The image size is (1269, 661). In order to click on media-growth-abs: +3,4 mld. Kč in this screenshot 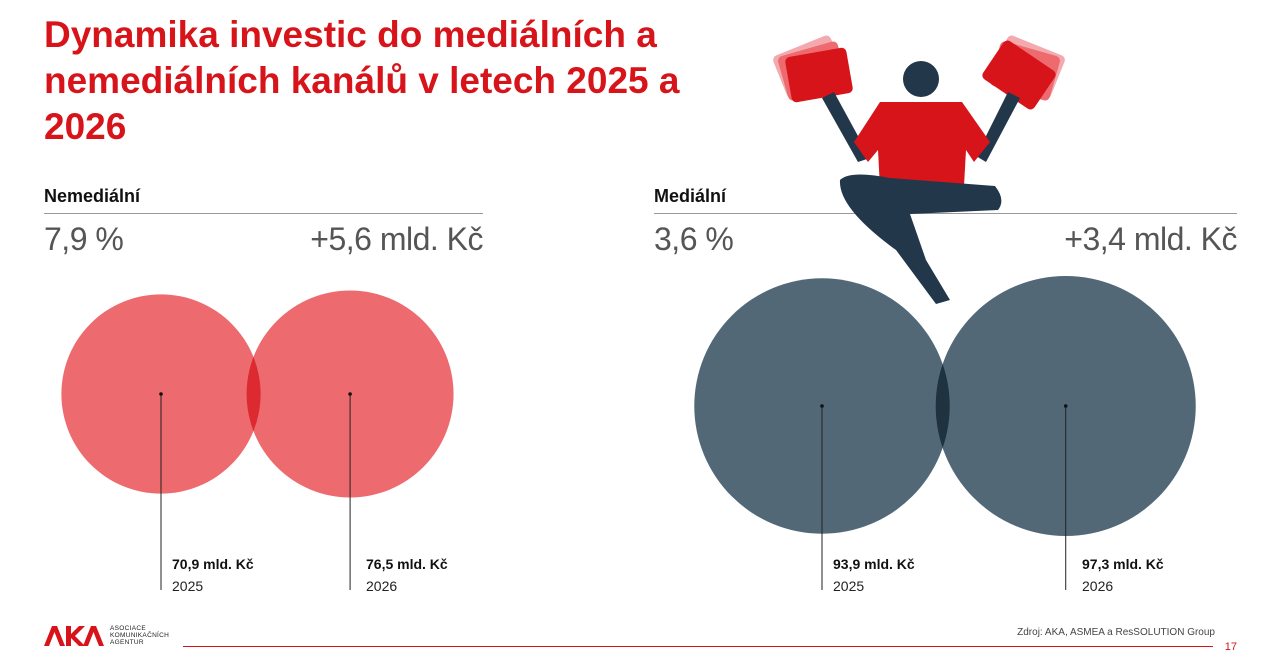, I will do `click(1150, 239)`.